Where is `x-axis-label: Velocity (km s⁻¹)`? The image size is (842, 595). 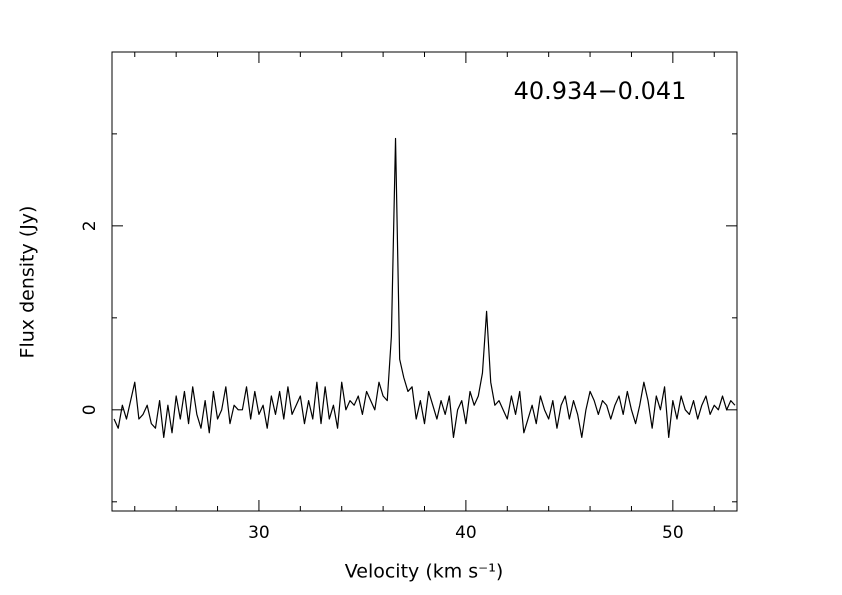
x-axis-label: Velocity (km s⁻¹) is located at coordinates (424, 572).